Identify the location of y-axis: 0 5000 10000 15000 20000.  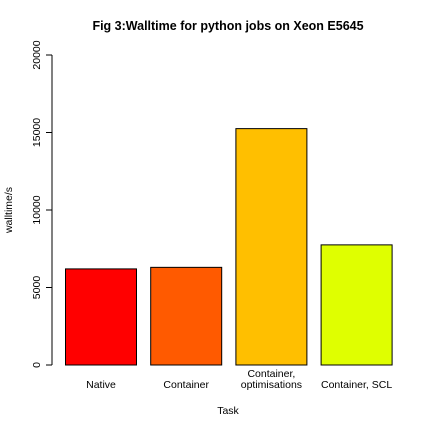
(42, 204).